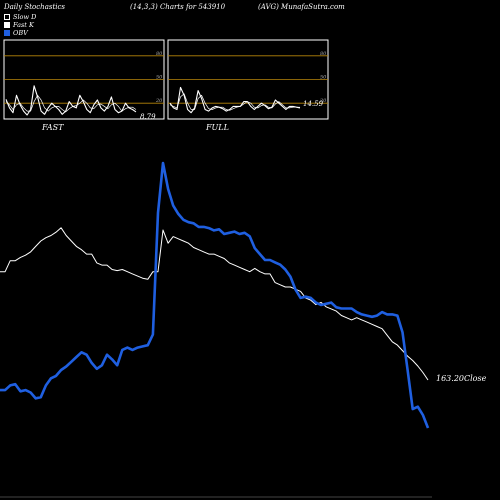  Describe the element at coordinates (461, 378) in the screenshot. I see `close-price-label: 163.20Close` at that location.